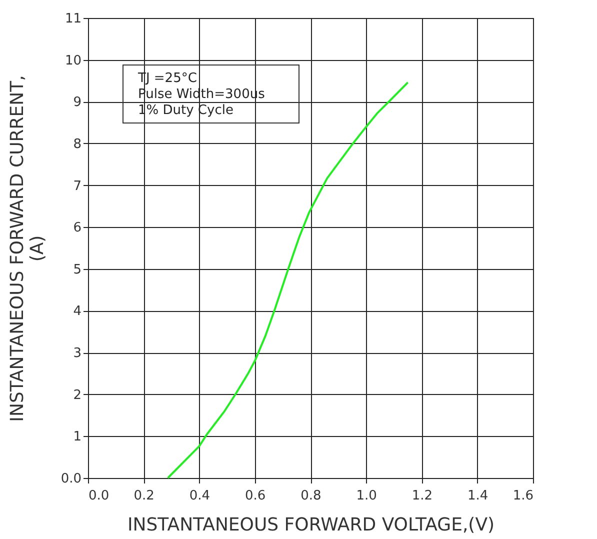 Image resolution: width=597 pixels, height=539 pixels. I want to click on y-tick-label: 10, so click(73, 60).